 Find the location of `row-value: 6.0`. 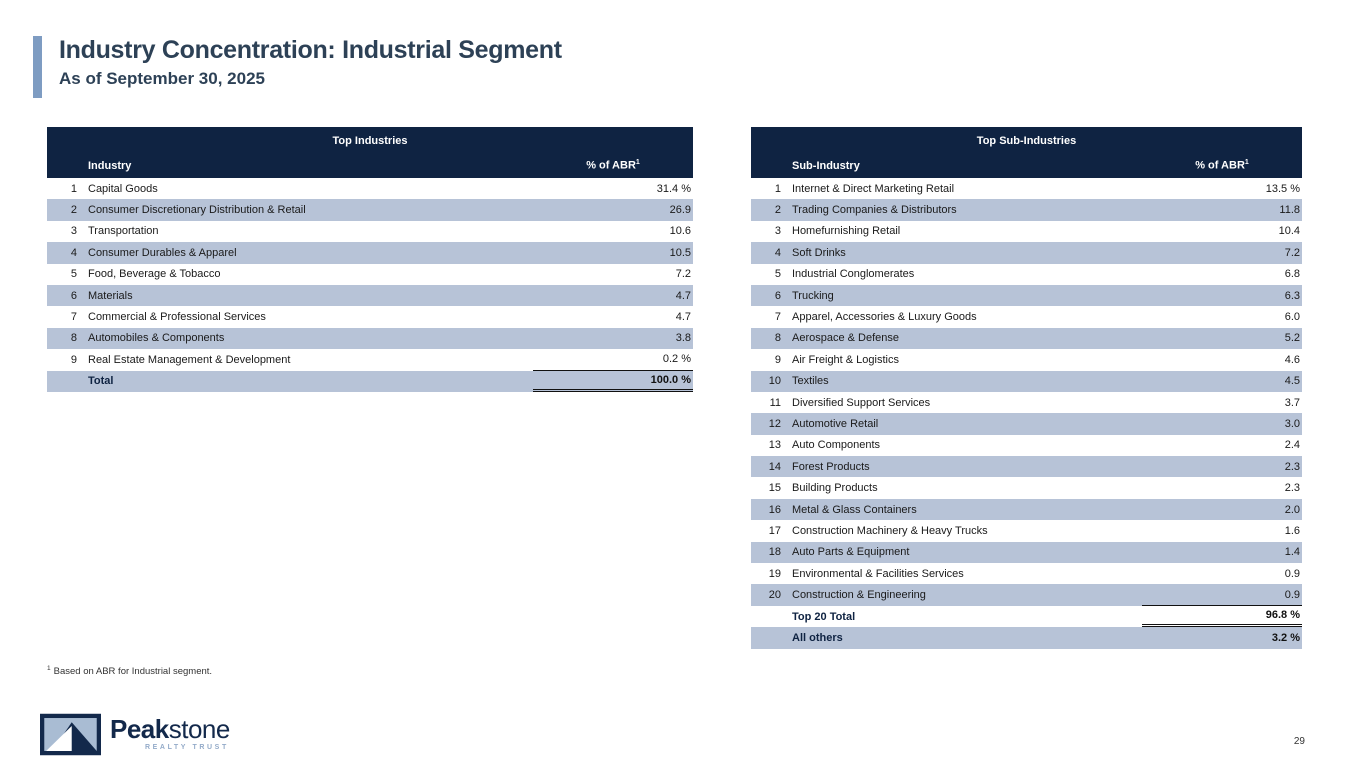

row-value: 6.0 is located at coordinates (1292, 317).